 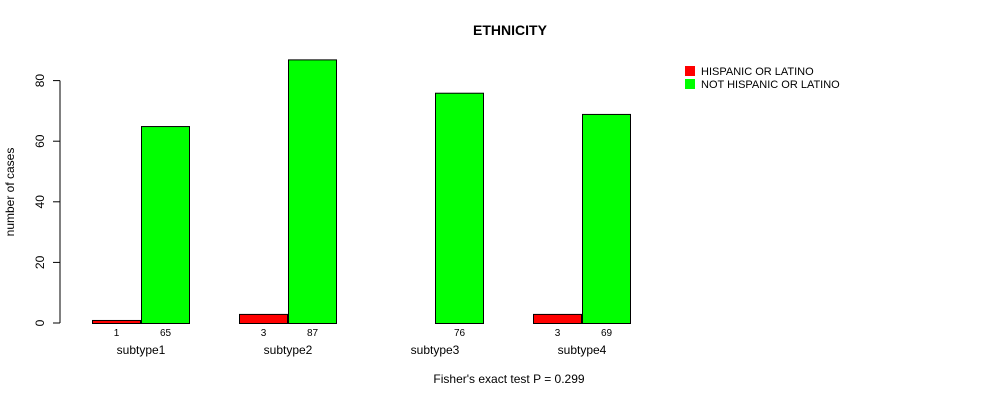 What do you see at coordinates (363, 333) in the screenshot?
I see `bar-value-labels: 1 65 3 87 76 3 69` at bounding box center [363, 333].